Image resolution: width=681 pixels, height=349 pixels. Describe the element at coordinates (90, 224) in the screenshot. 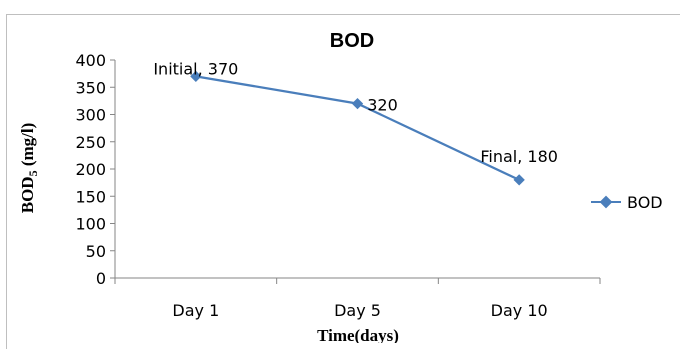

I see `y-tick-label: 100` at that location.